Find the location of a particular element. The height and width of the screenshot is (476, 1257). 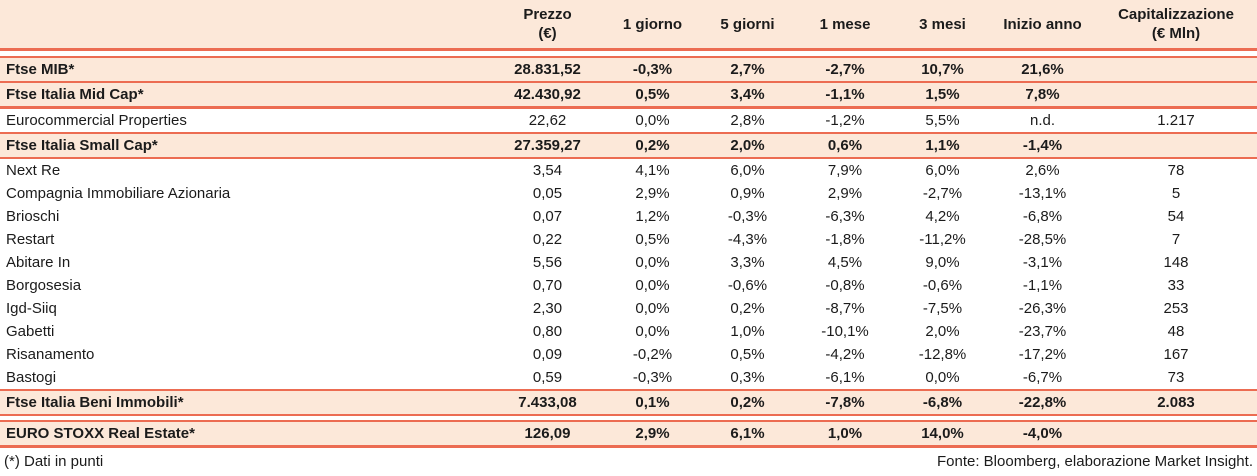

cell-capitalizzazione: 33 is located at coordinates (1176, 285).